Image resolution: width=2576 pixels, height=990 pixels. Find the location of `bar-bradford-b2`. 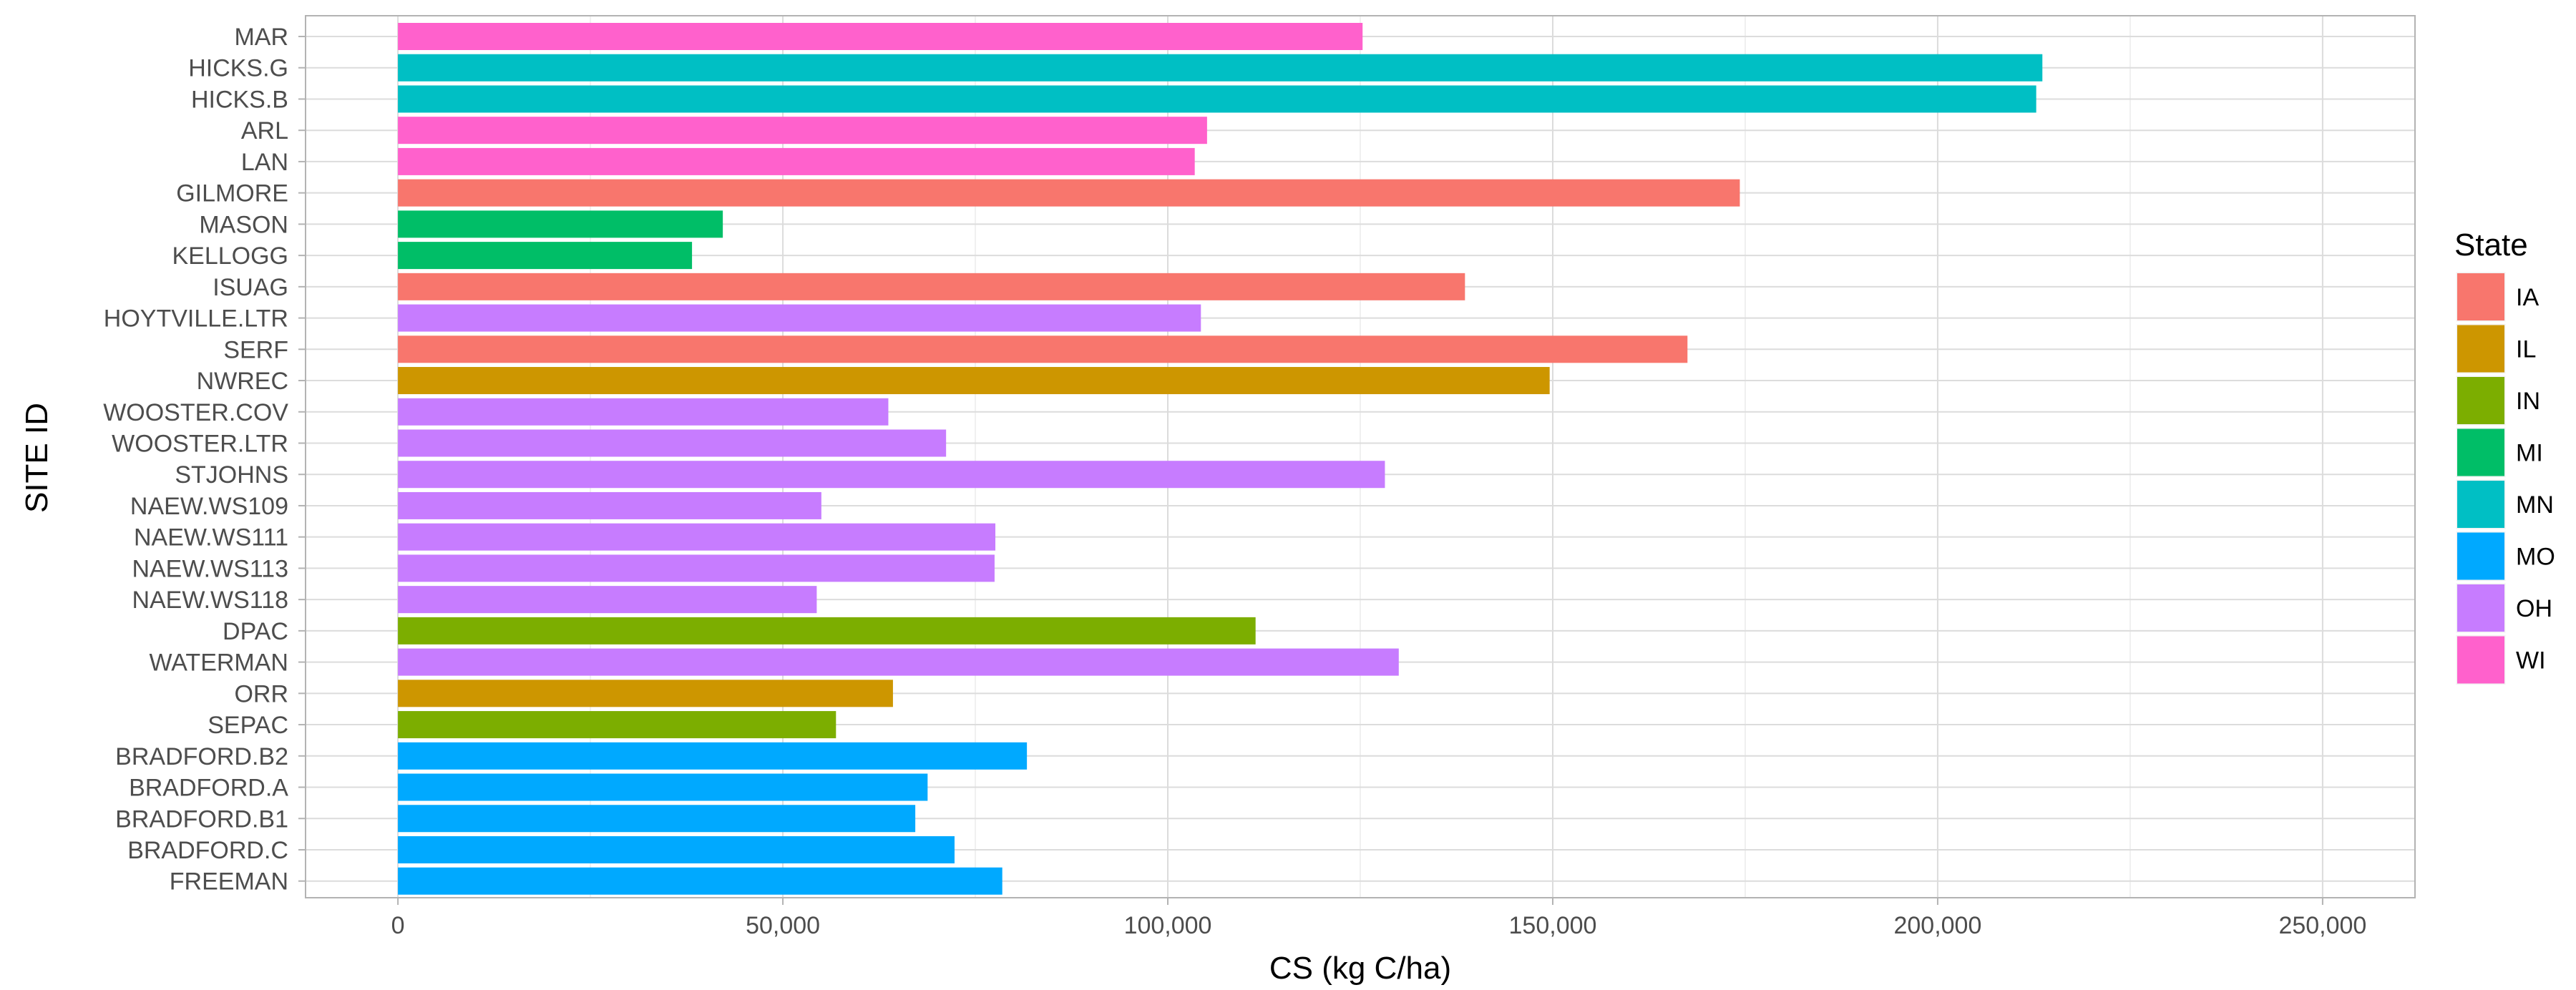

bar-bradford-b2 is located at coordinates (713, 756).